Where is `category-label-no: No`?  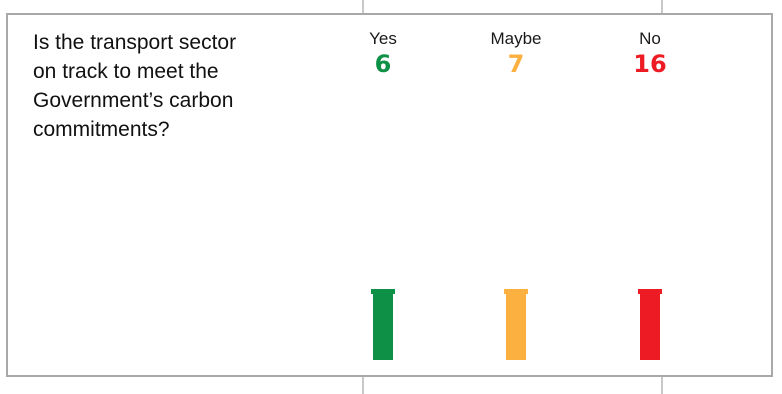 category-label-no: No is located at coordinates (650, 38).